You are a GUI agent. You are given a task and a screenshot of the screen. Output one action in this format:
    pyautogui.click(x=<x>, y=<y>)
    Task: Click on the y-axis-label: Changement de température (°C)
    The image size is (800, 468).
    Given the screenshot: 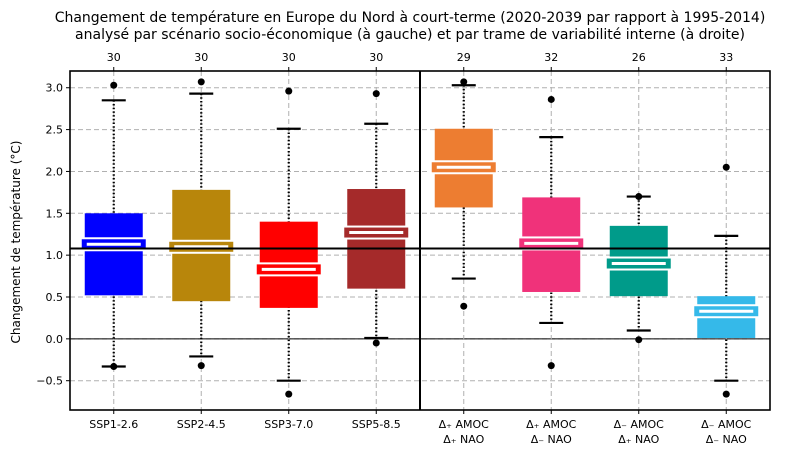 What is the action you would take?
    pyautogui.click(x=16, y=242)
    